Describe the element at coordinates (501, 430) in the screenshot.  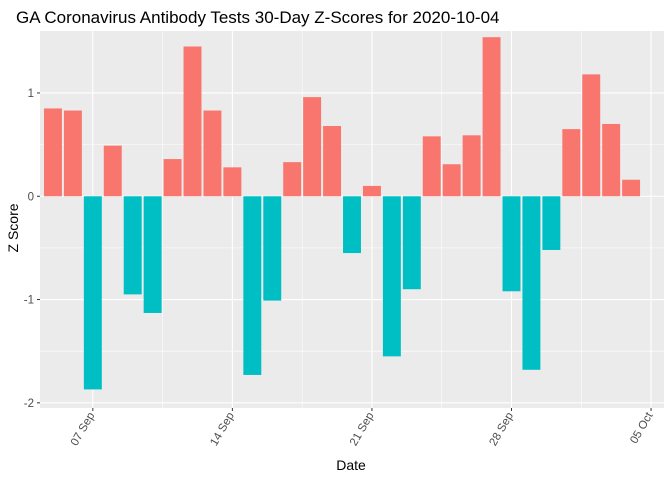
I see `x-tick-label: 28 Sep` at that location.